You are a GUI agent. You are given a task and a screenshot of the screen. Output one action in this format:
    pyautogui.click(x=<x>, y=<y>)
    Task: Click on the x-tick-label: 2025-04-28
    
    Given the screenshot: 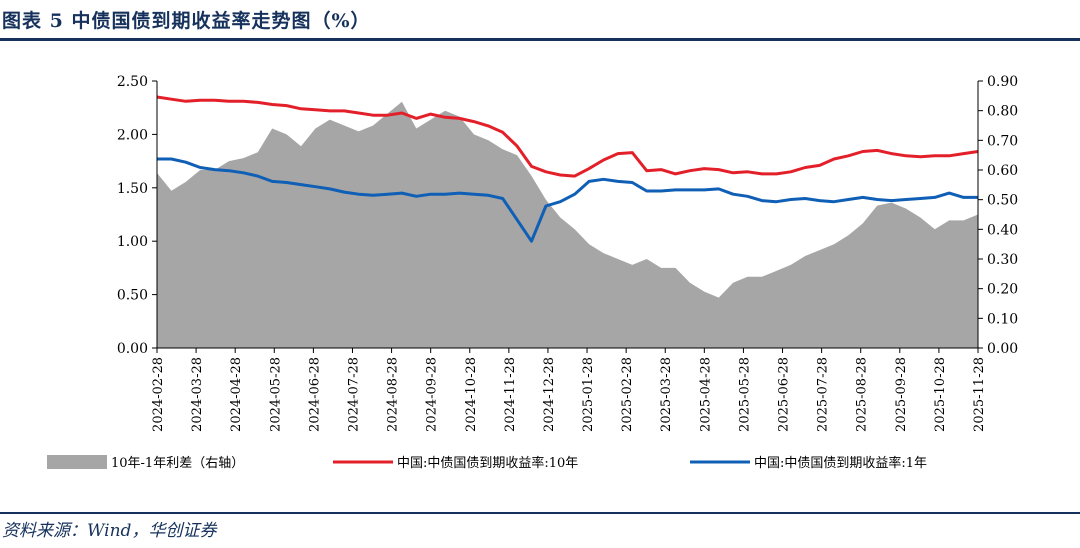 What is the action you would take?
    pyautogui.click(x=705, y=394)
    